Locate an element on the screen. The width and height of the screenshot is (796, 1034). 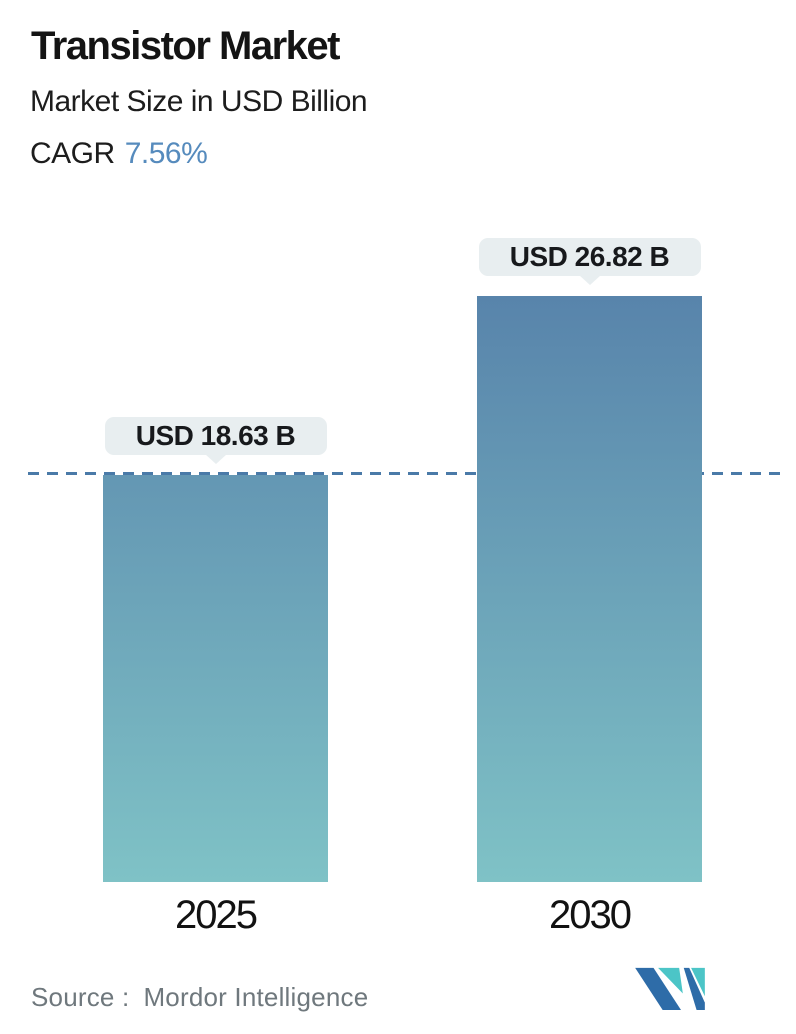
logo-mid-triangle is located at coordinates (670, 980).